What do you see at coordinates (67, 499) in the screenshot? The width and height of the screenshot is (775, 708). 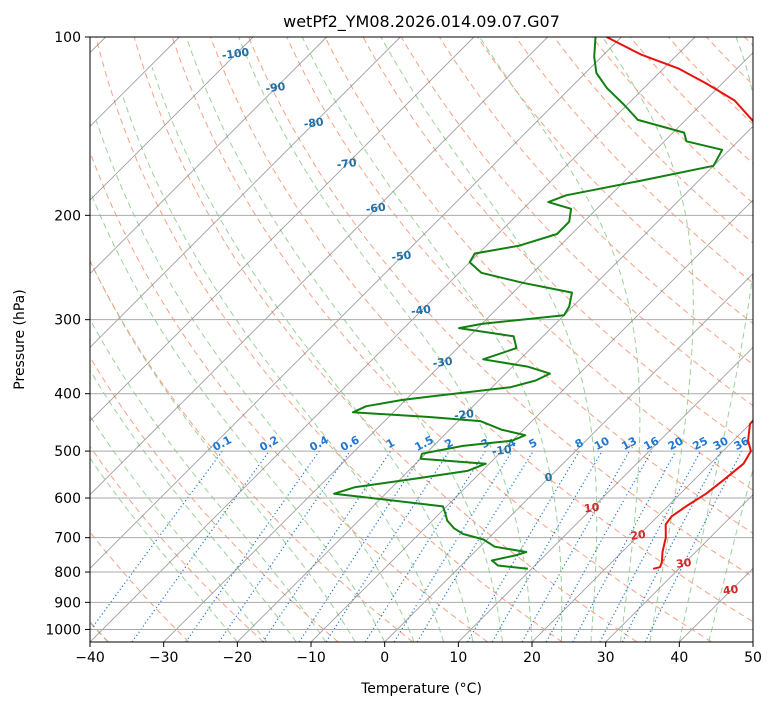 I see `y-tick-label: 600` at bounding box center [67, 499].